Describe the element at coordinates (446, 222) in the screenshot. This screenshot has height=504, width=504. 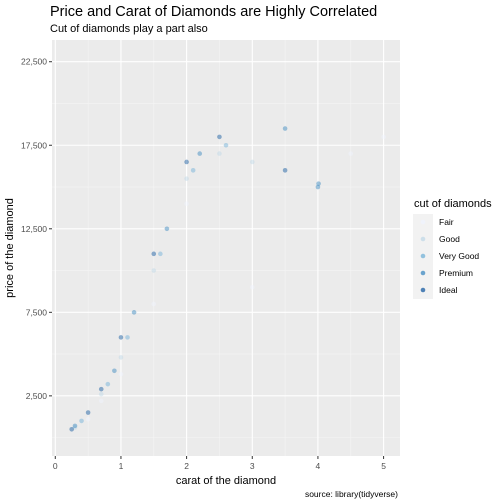
I see `legend-label: Fair` at that location.